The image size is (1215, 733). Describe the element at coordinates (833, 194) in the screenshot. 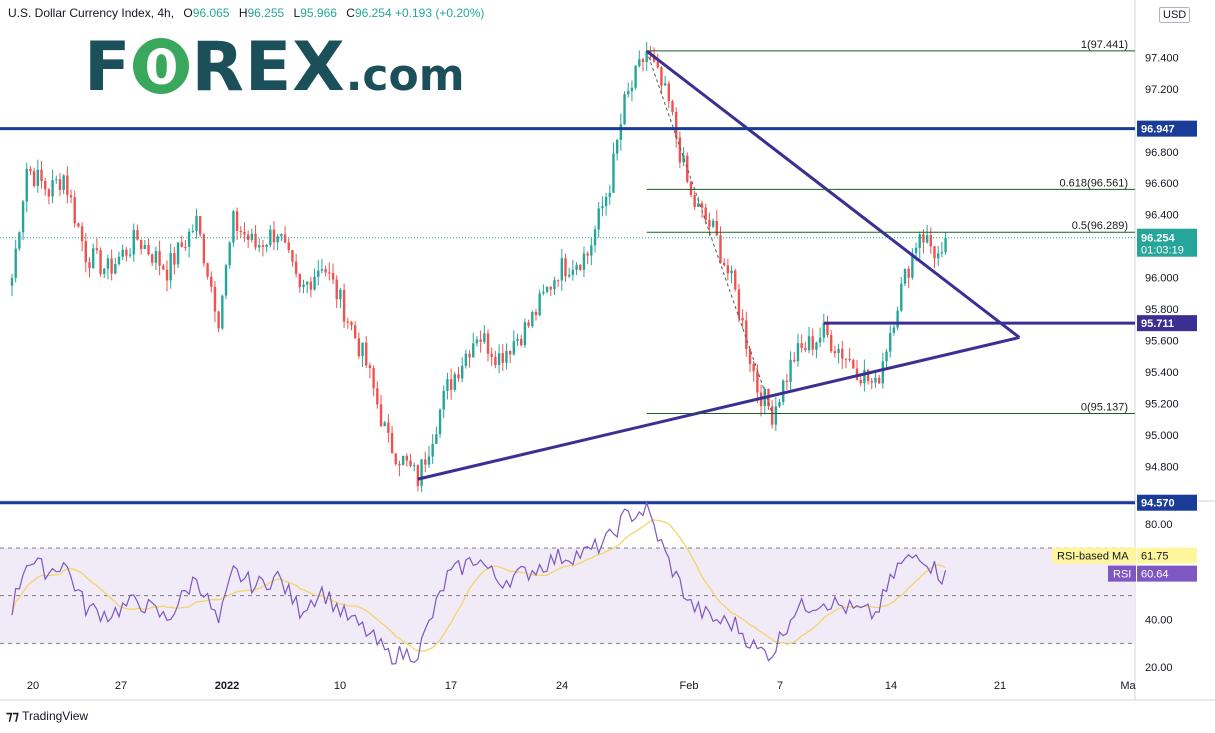

I see `upper-trendline` at that location.